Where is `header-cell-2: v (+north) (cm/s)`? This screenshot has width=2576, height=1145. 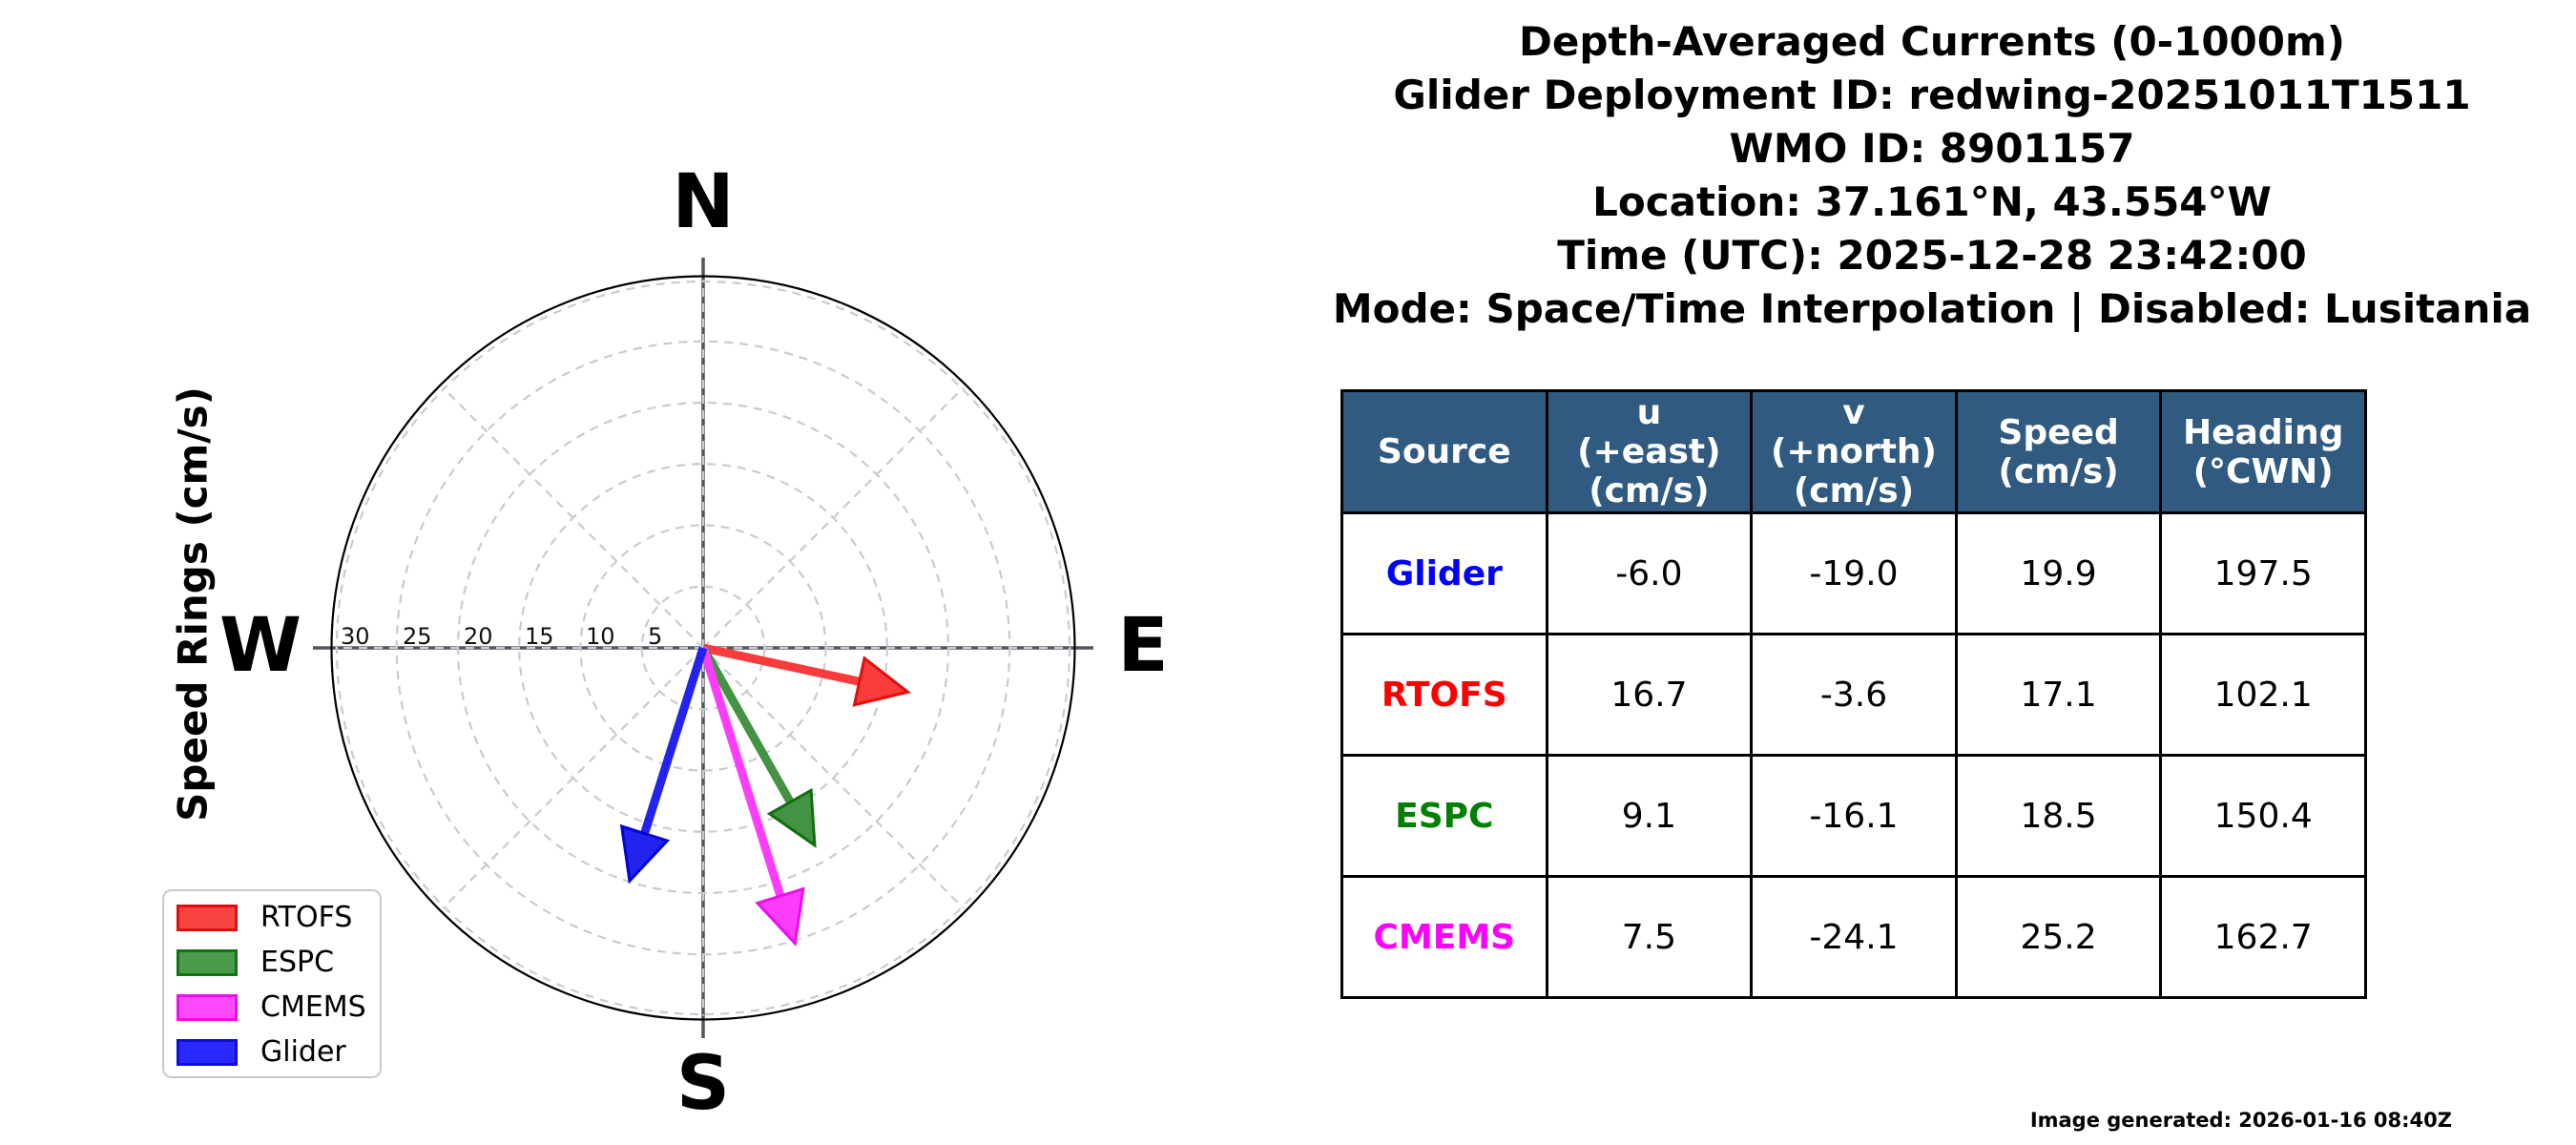 header-cell-2: v (+north) (cm/s) is located at coordinates (1854, 451).